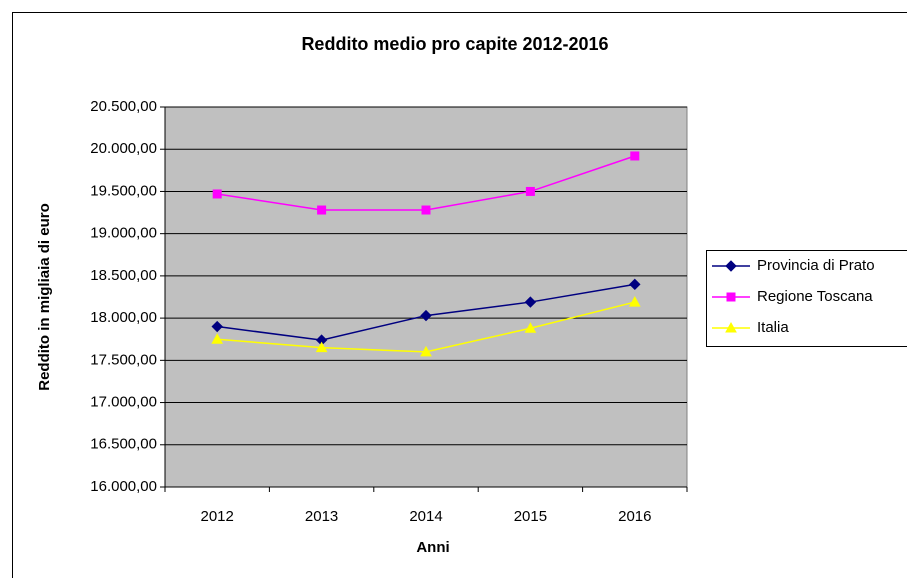  I want to click on x-tick-label: 2014, so click(425, 516).